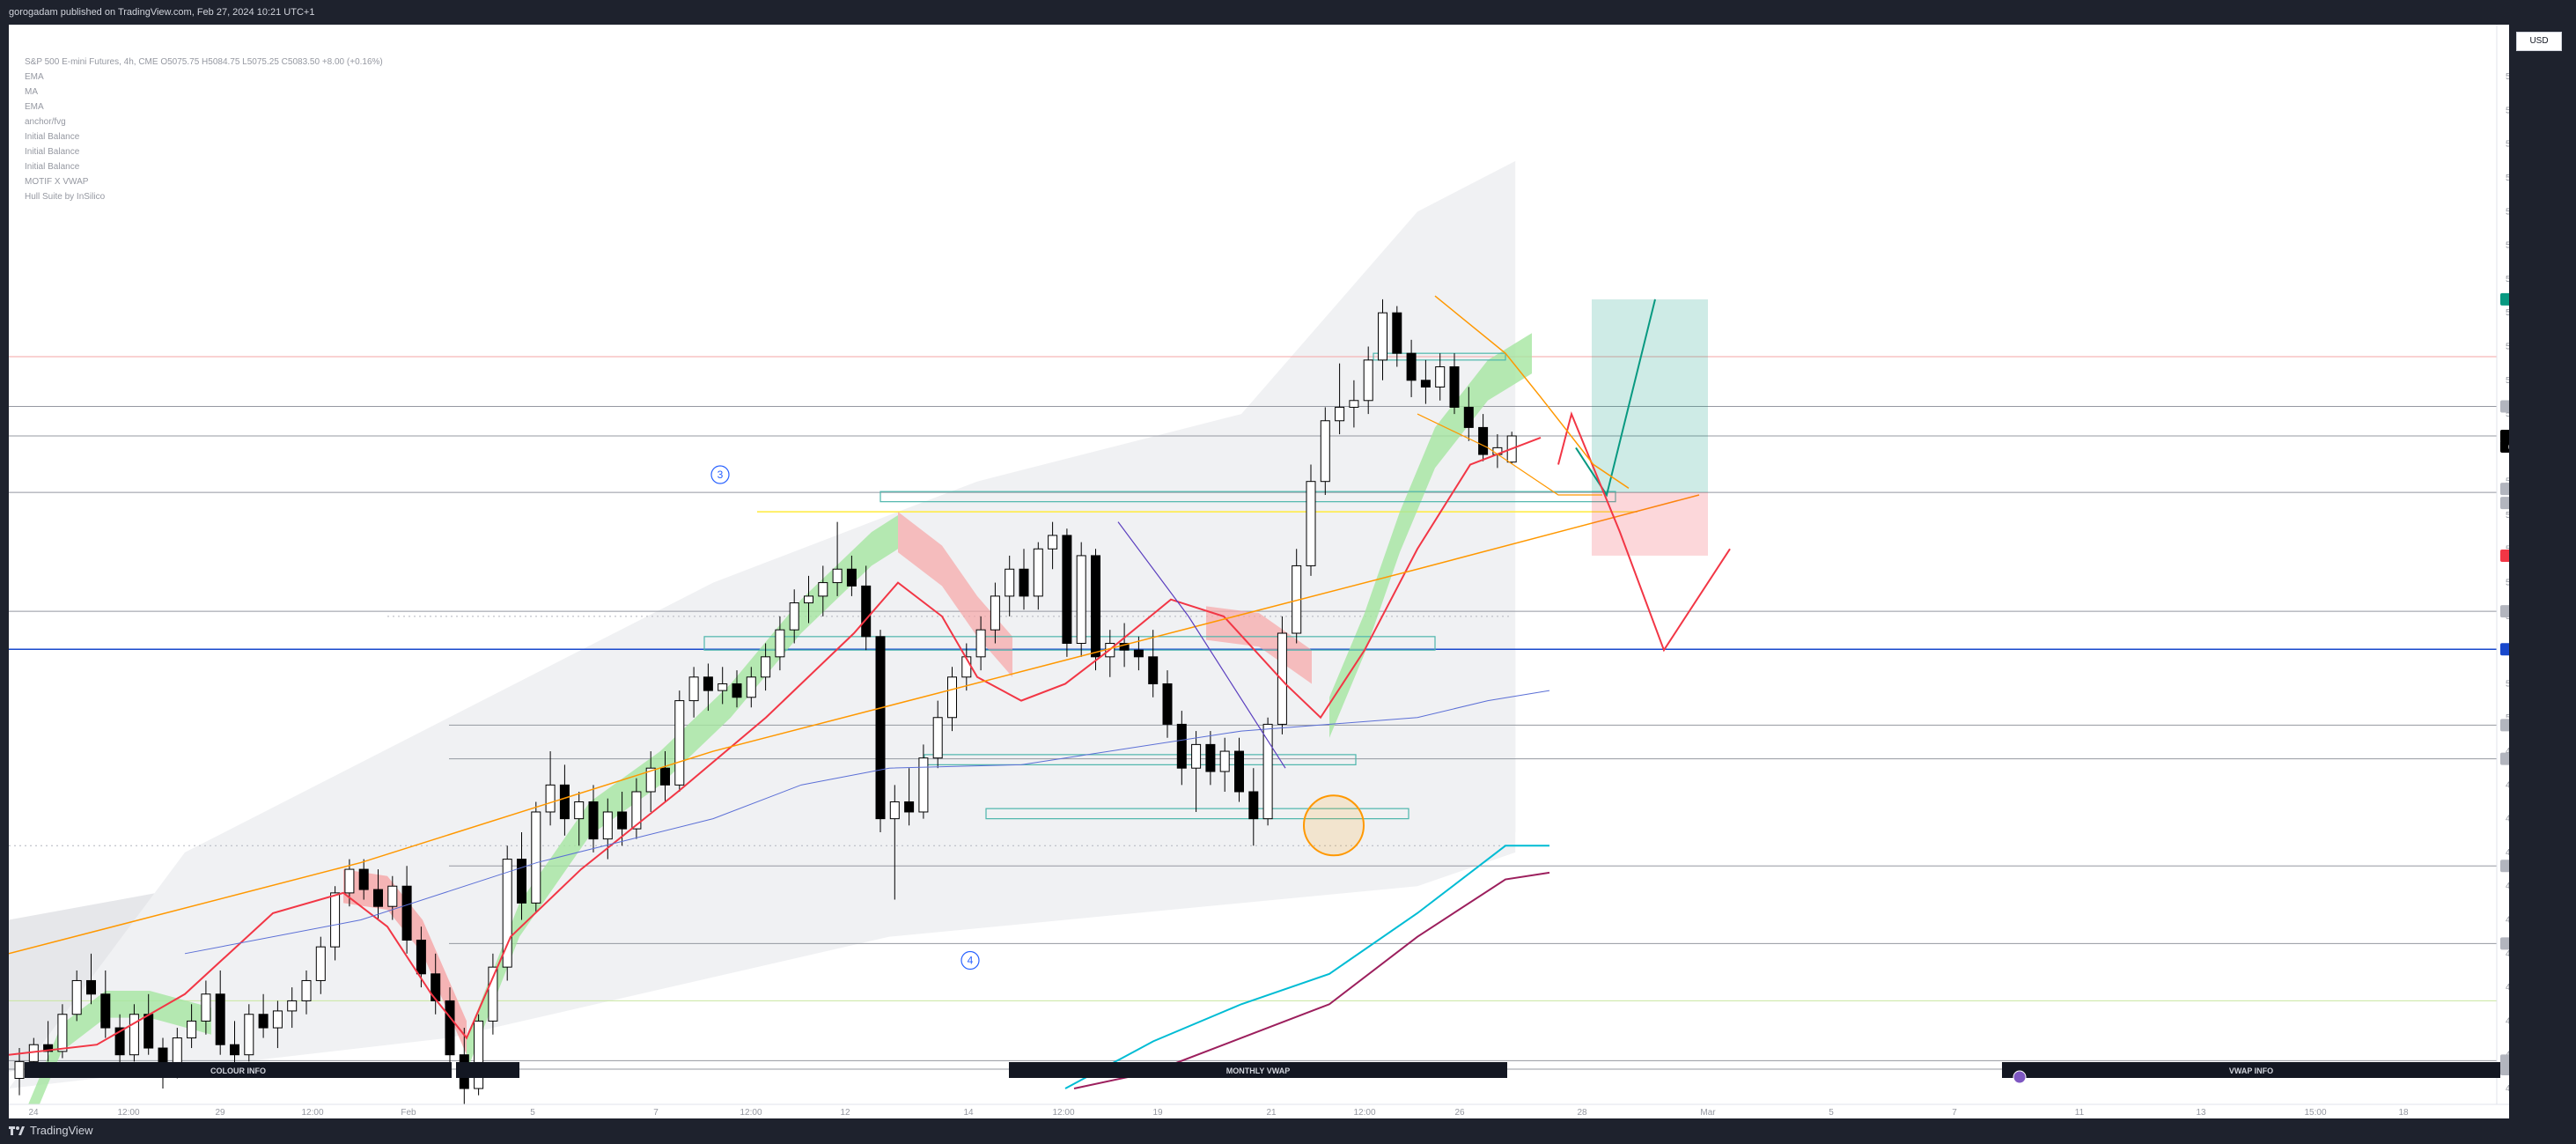  What do you see at coordinates (34, 77) in the screenshot?
I see `indicator-label: EMA` at bounding box center [34, 77].